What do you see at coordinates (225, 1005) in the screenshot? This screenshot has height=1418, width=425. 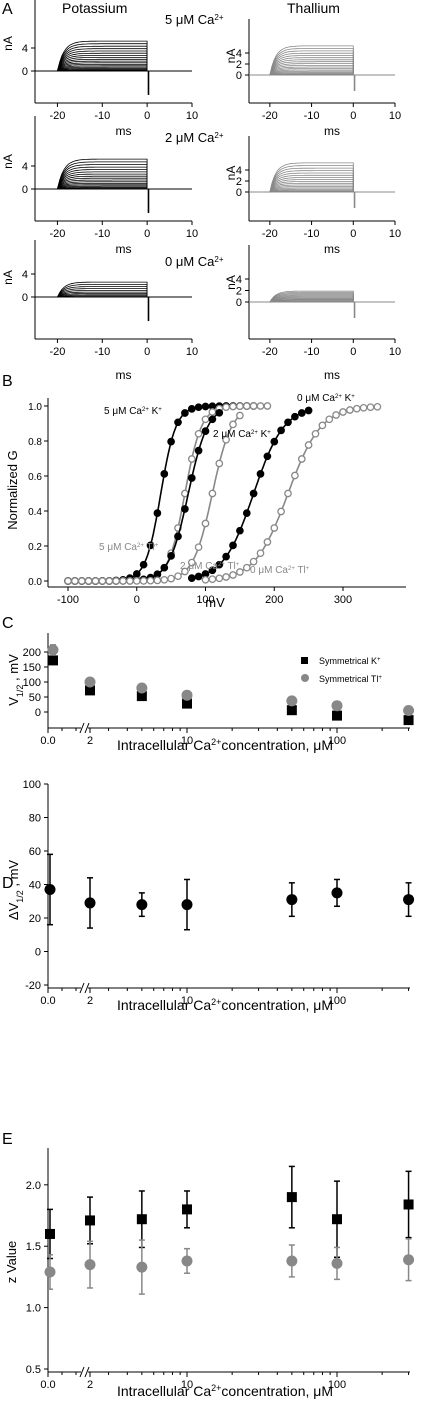 I see `x-axis-label: Intracellular Ca2+concentration, μM` at bounding box center [225, 1005].